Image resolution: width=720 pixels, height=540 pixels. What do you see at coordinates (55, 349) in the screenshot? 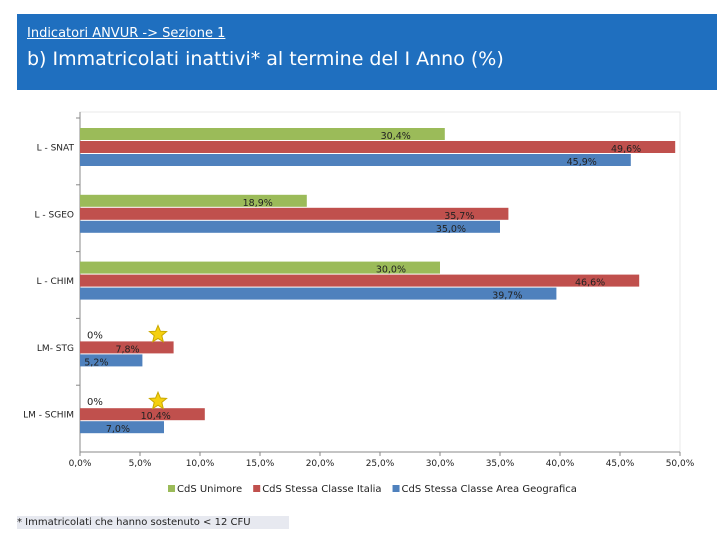
I see `category-label: LM- STG` at bounding box center [55, 349].